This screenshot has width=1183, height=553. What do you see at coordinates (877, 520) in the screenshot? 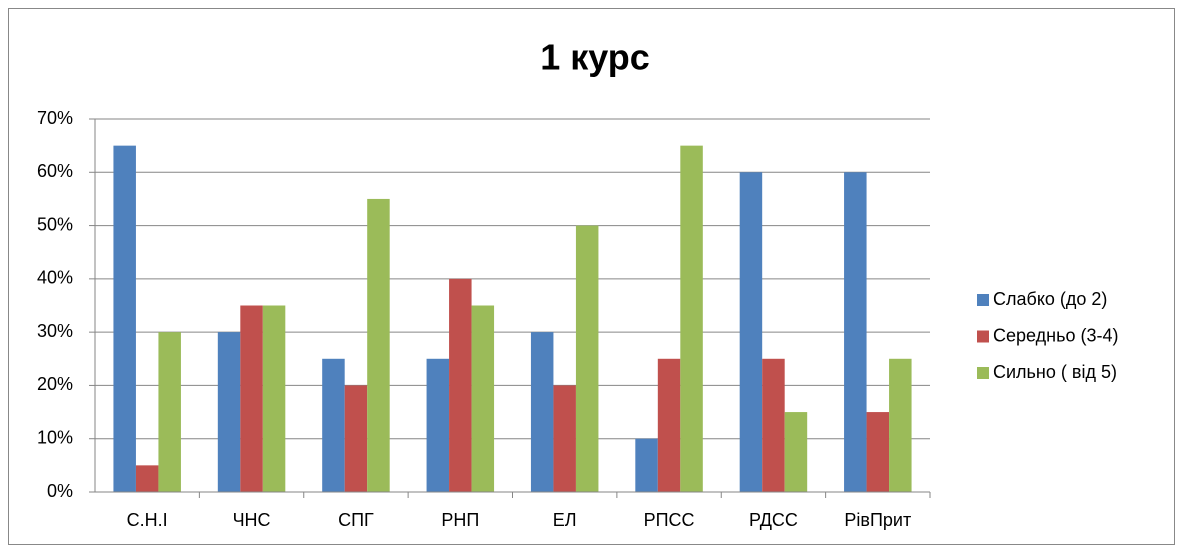
I see `x-tick-label: РівПрит` at bounding box center [877, 520].